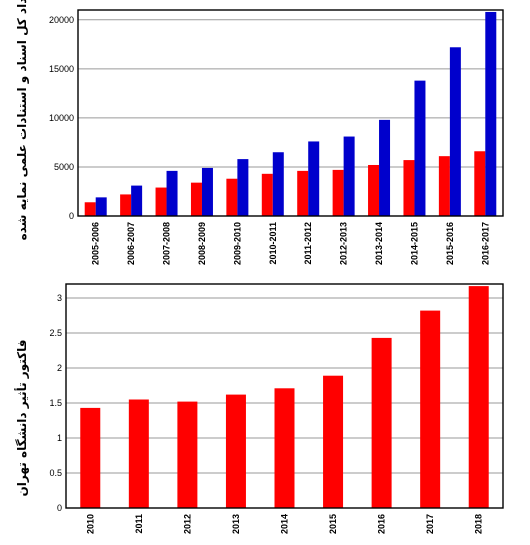 This screenshot has height=545, width=530. I want to click on x-tick-label: 2014-2015, so click(414, 243).